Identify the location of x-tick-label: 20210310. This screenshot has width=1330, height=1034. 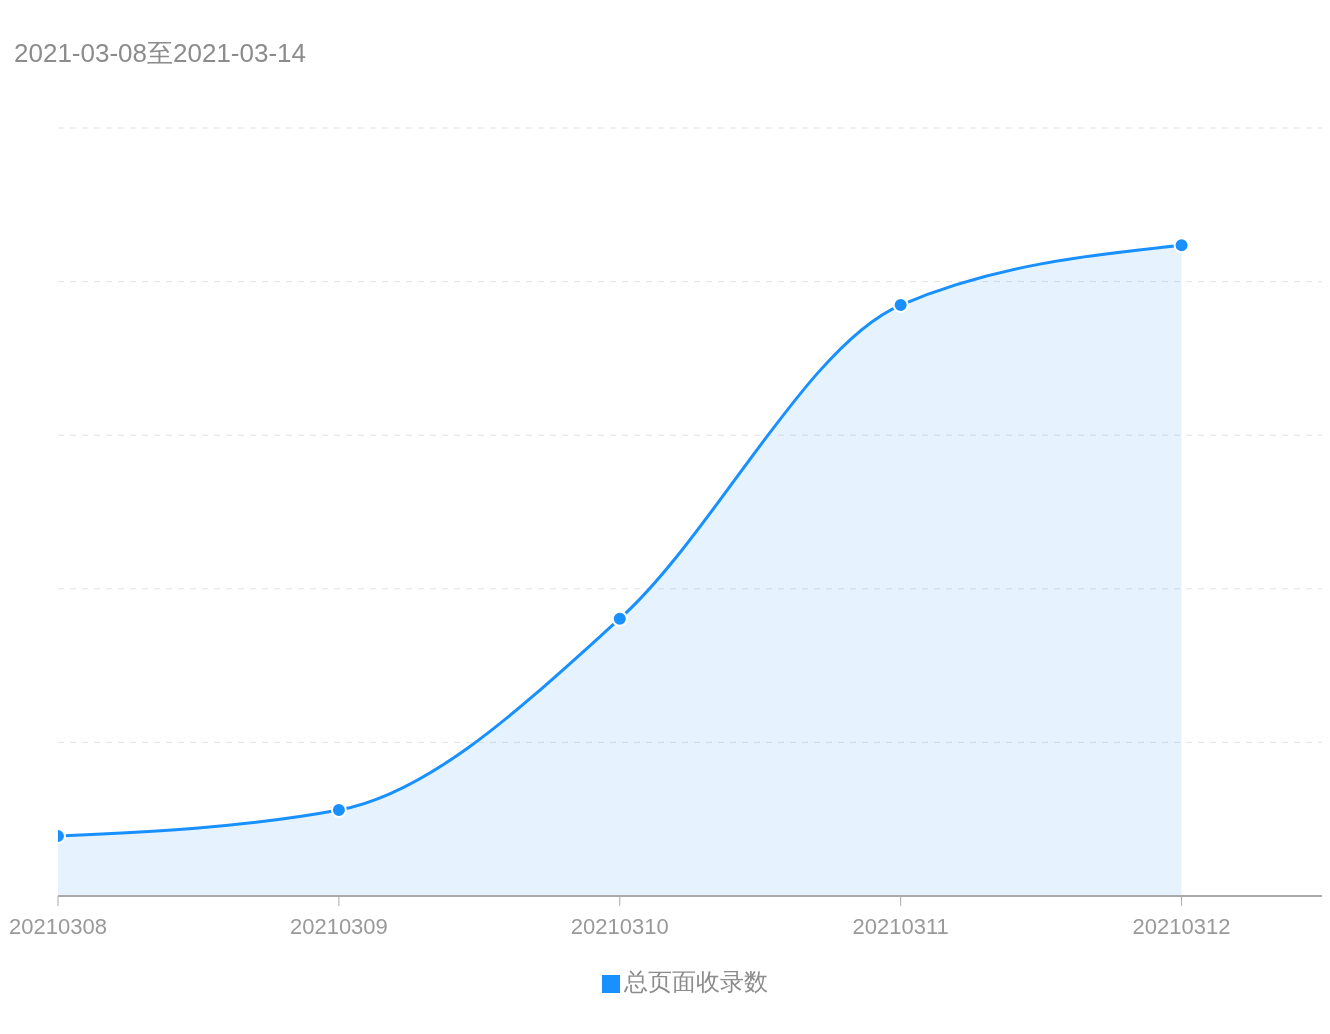
(619, 926).